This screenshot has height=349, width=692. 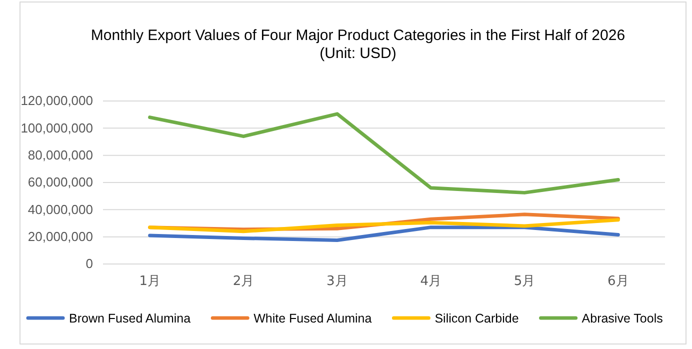 I want to click on y-tick-label: 80,000,000, so click(x=60, y=154).